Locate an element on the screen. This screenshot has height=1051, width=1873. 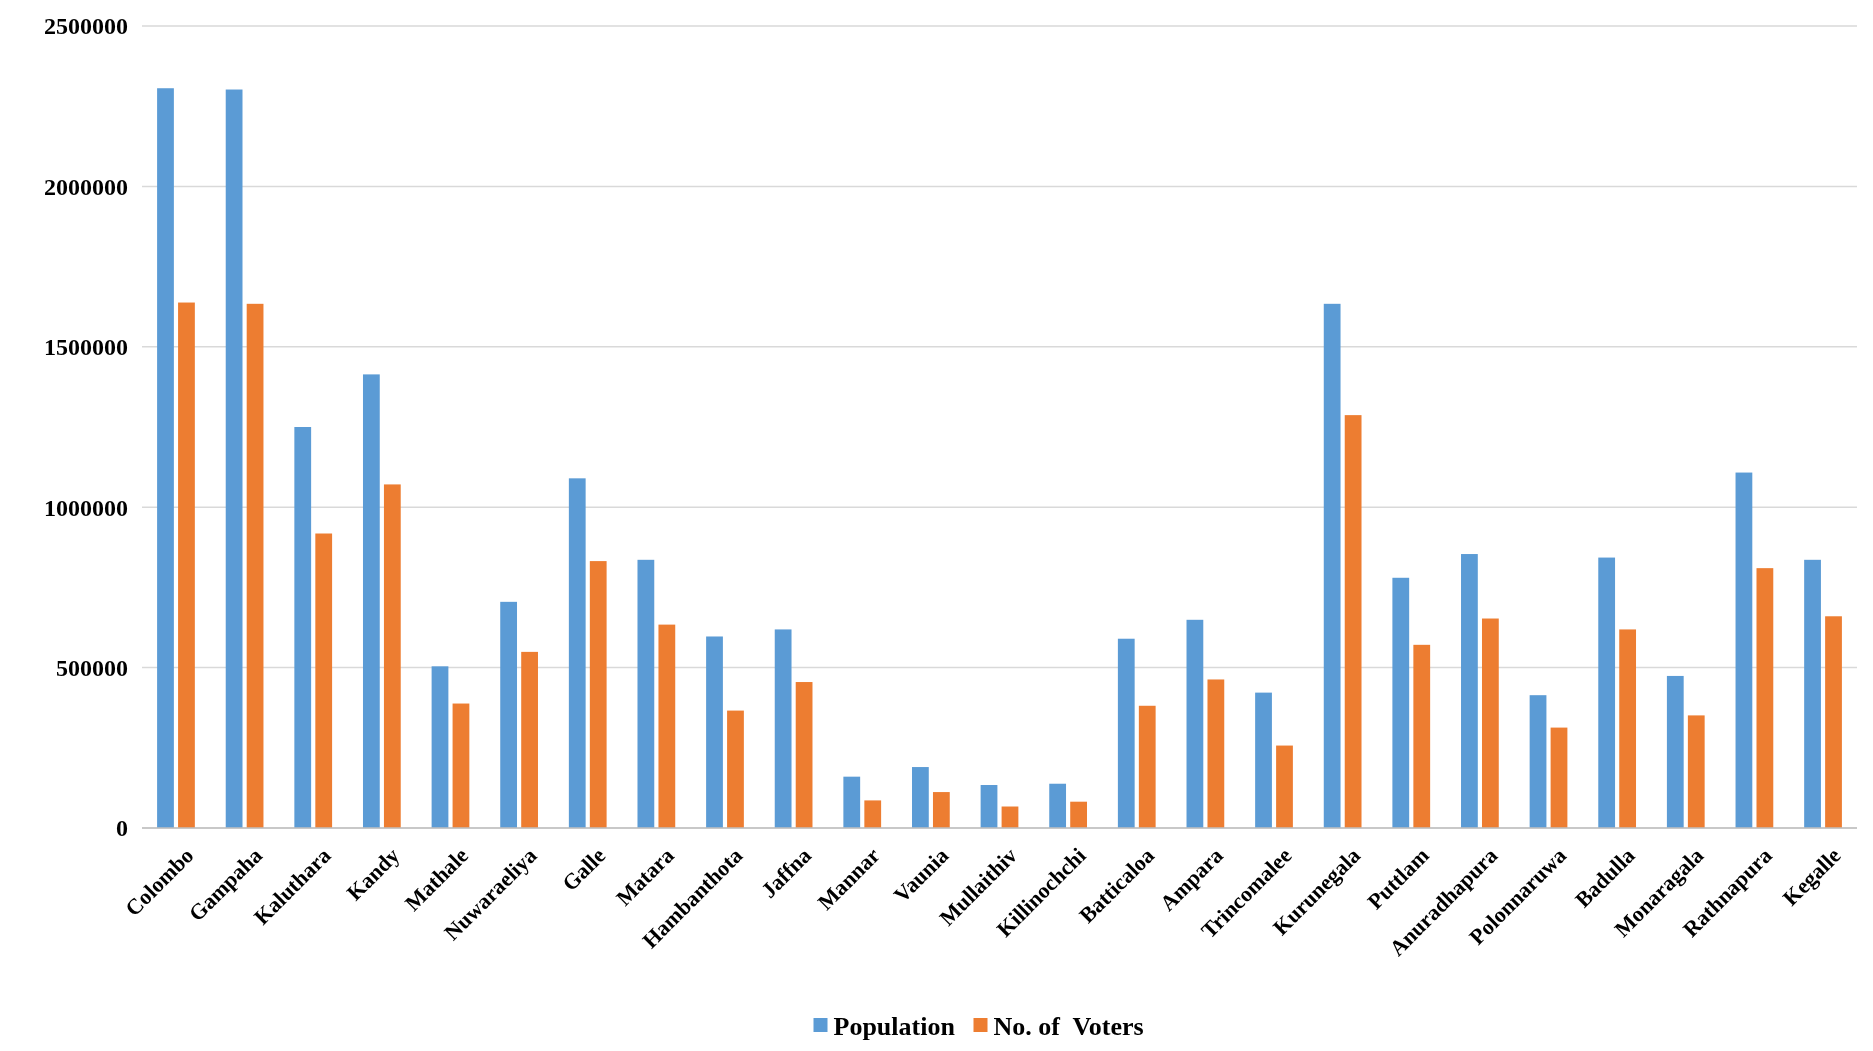
y-tick-label: 1500000 is located at coordinates (86, 347).